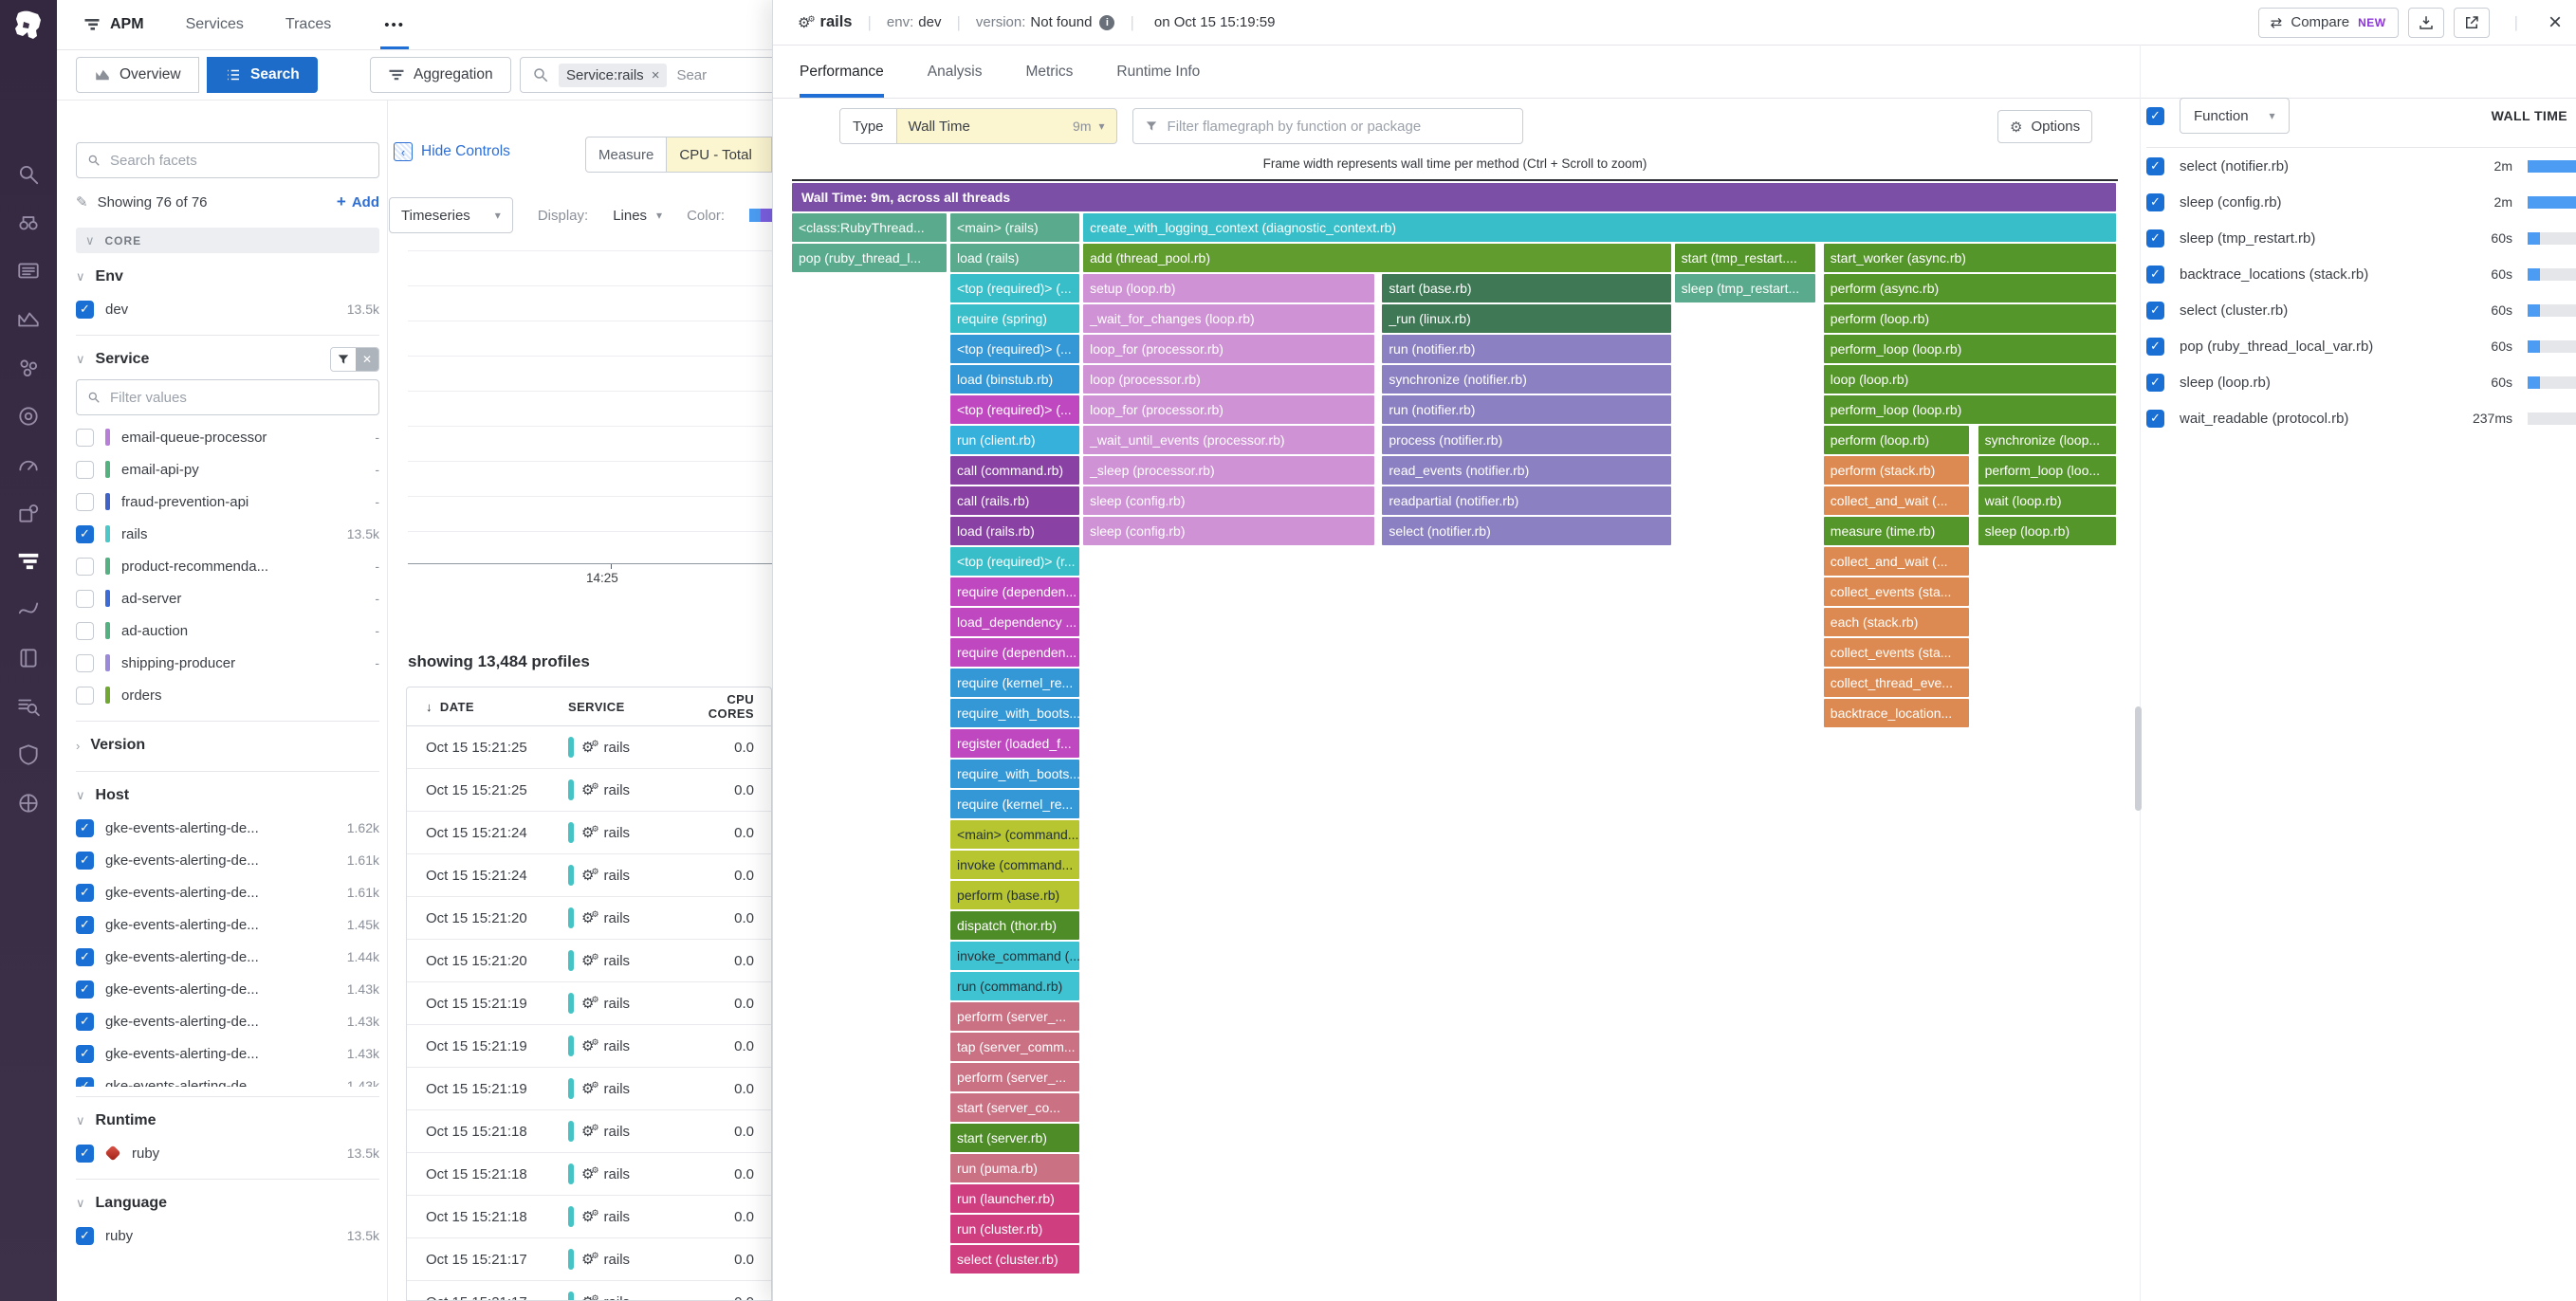 The image size is (2576, 1301). What do you see at coordinates (2361, 166) in the screenshot?
I see `function-row: select (notifier.rb) 2m` at bounding box center [2361, 166].